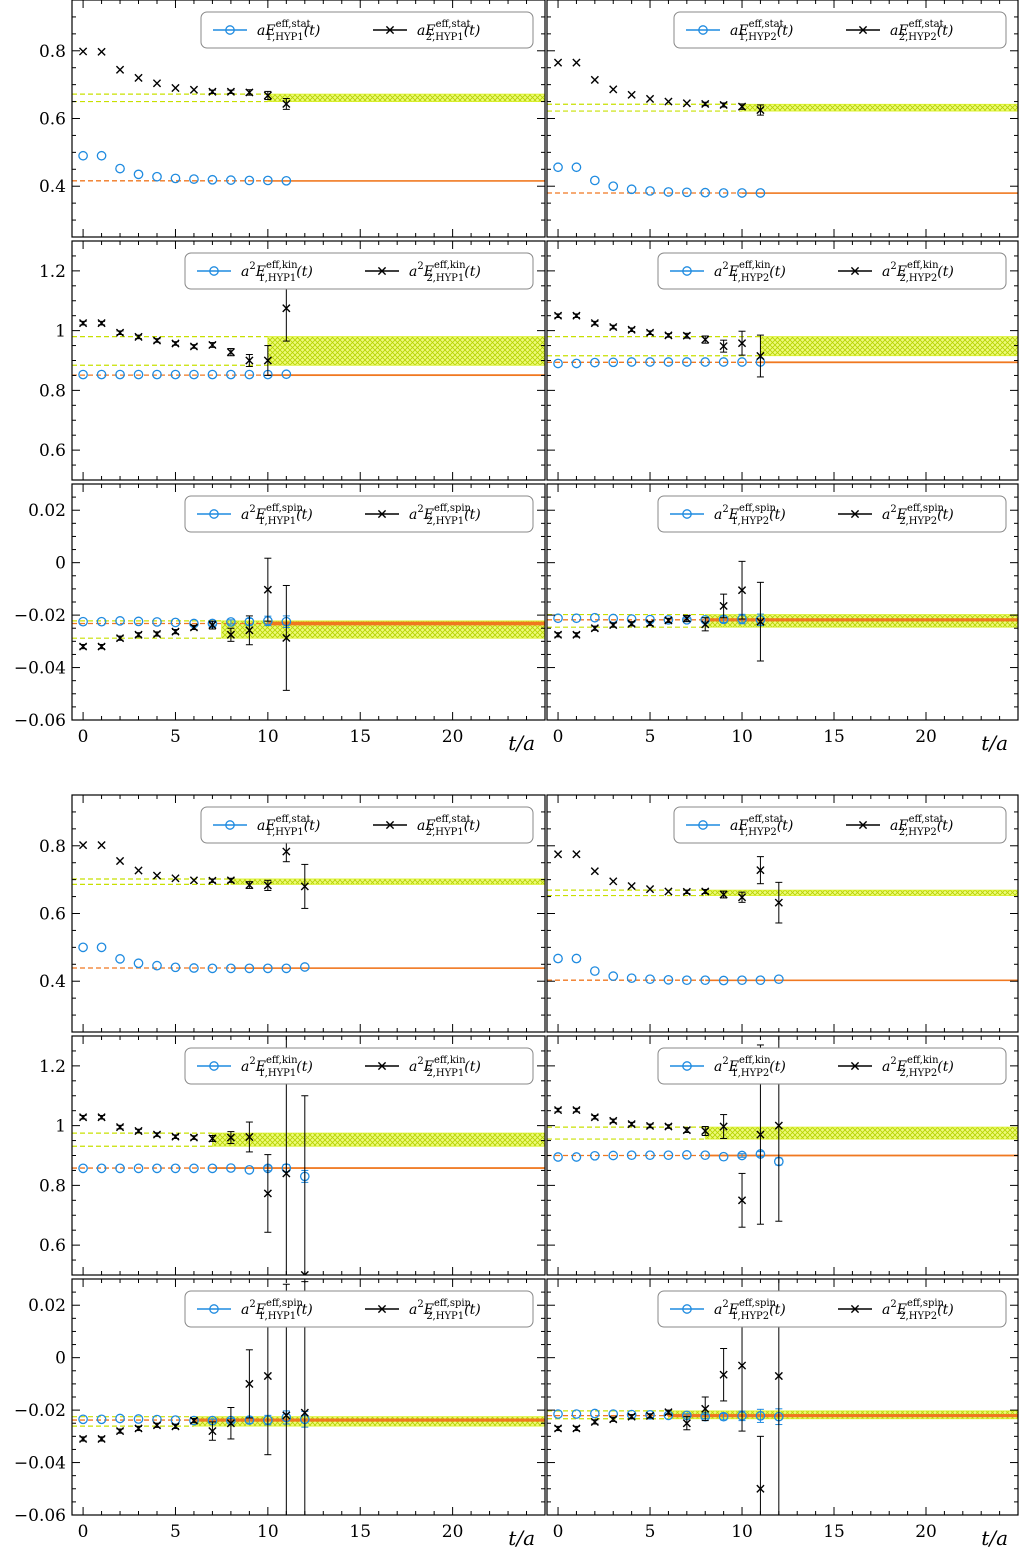 This screenshot has width=1019, height=1560. What do you see at coordinates (359, 1309) in the screenshot?
I see `legend: a2Eeff,spin 1,HYP1(t) a2Eeff,spin 2,HYP1(t)` at bounding box center [359, 1309].